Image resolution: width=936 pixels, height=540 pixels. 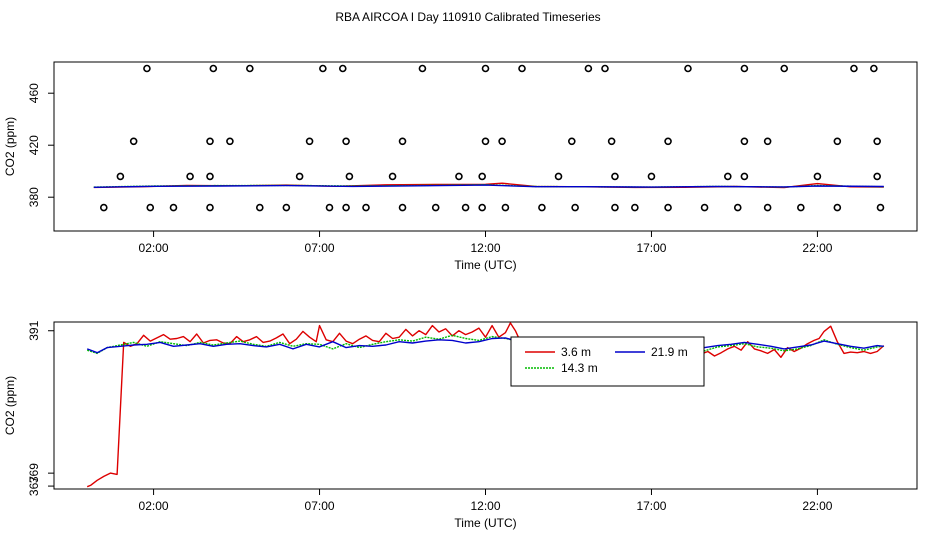 I want to click on legend-label-0: 3.6 m, so click(x=576, y=352).